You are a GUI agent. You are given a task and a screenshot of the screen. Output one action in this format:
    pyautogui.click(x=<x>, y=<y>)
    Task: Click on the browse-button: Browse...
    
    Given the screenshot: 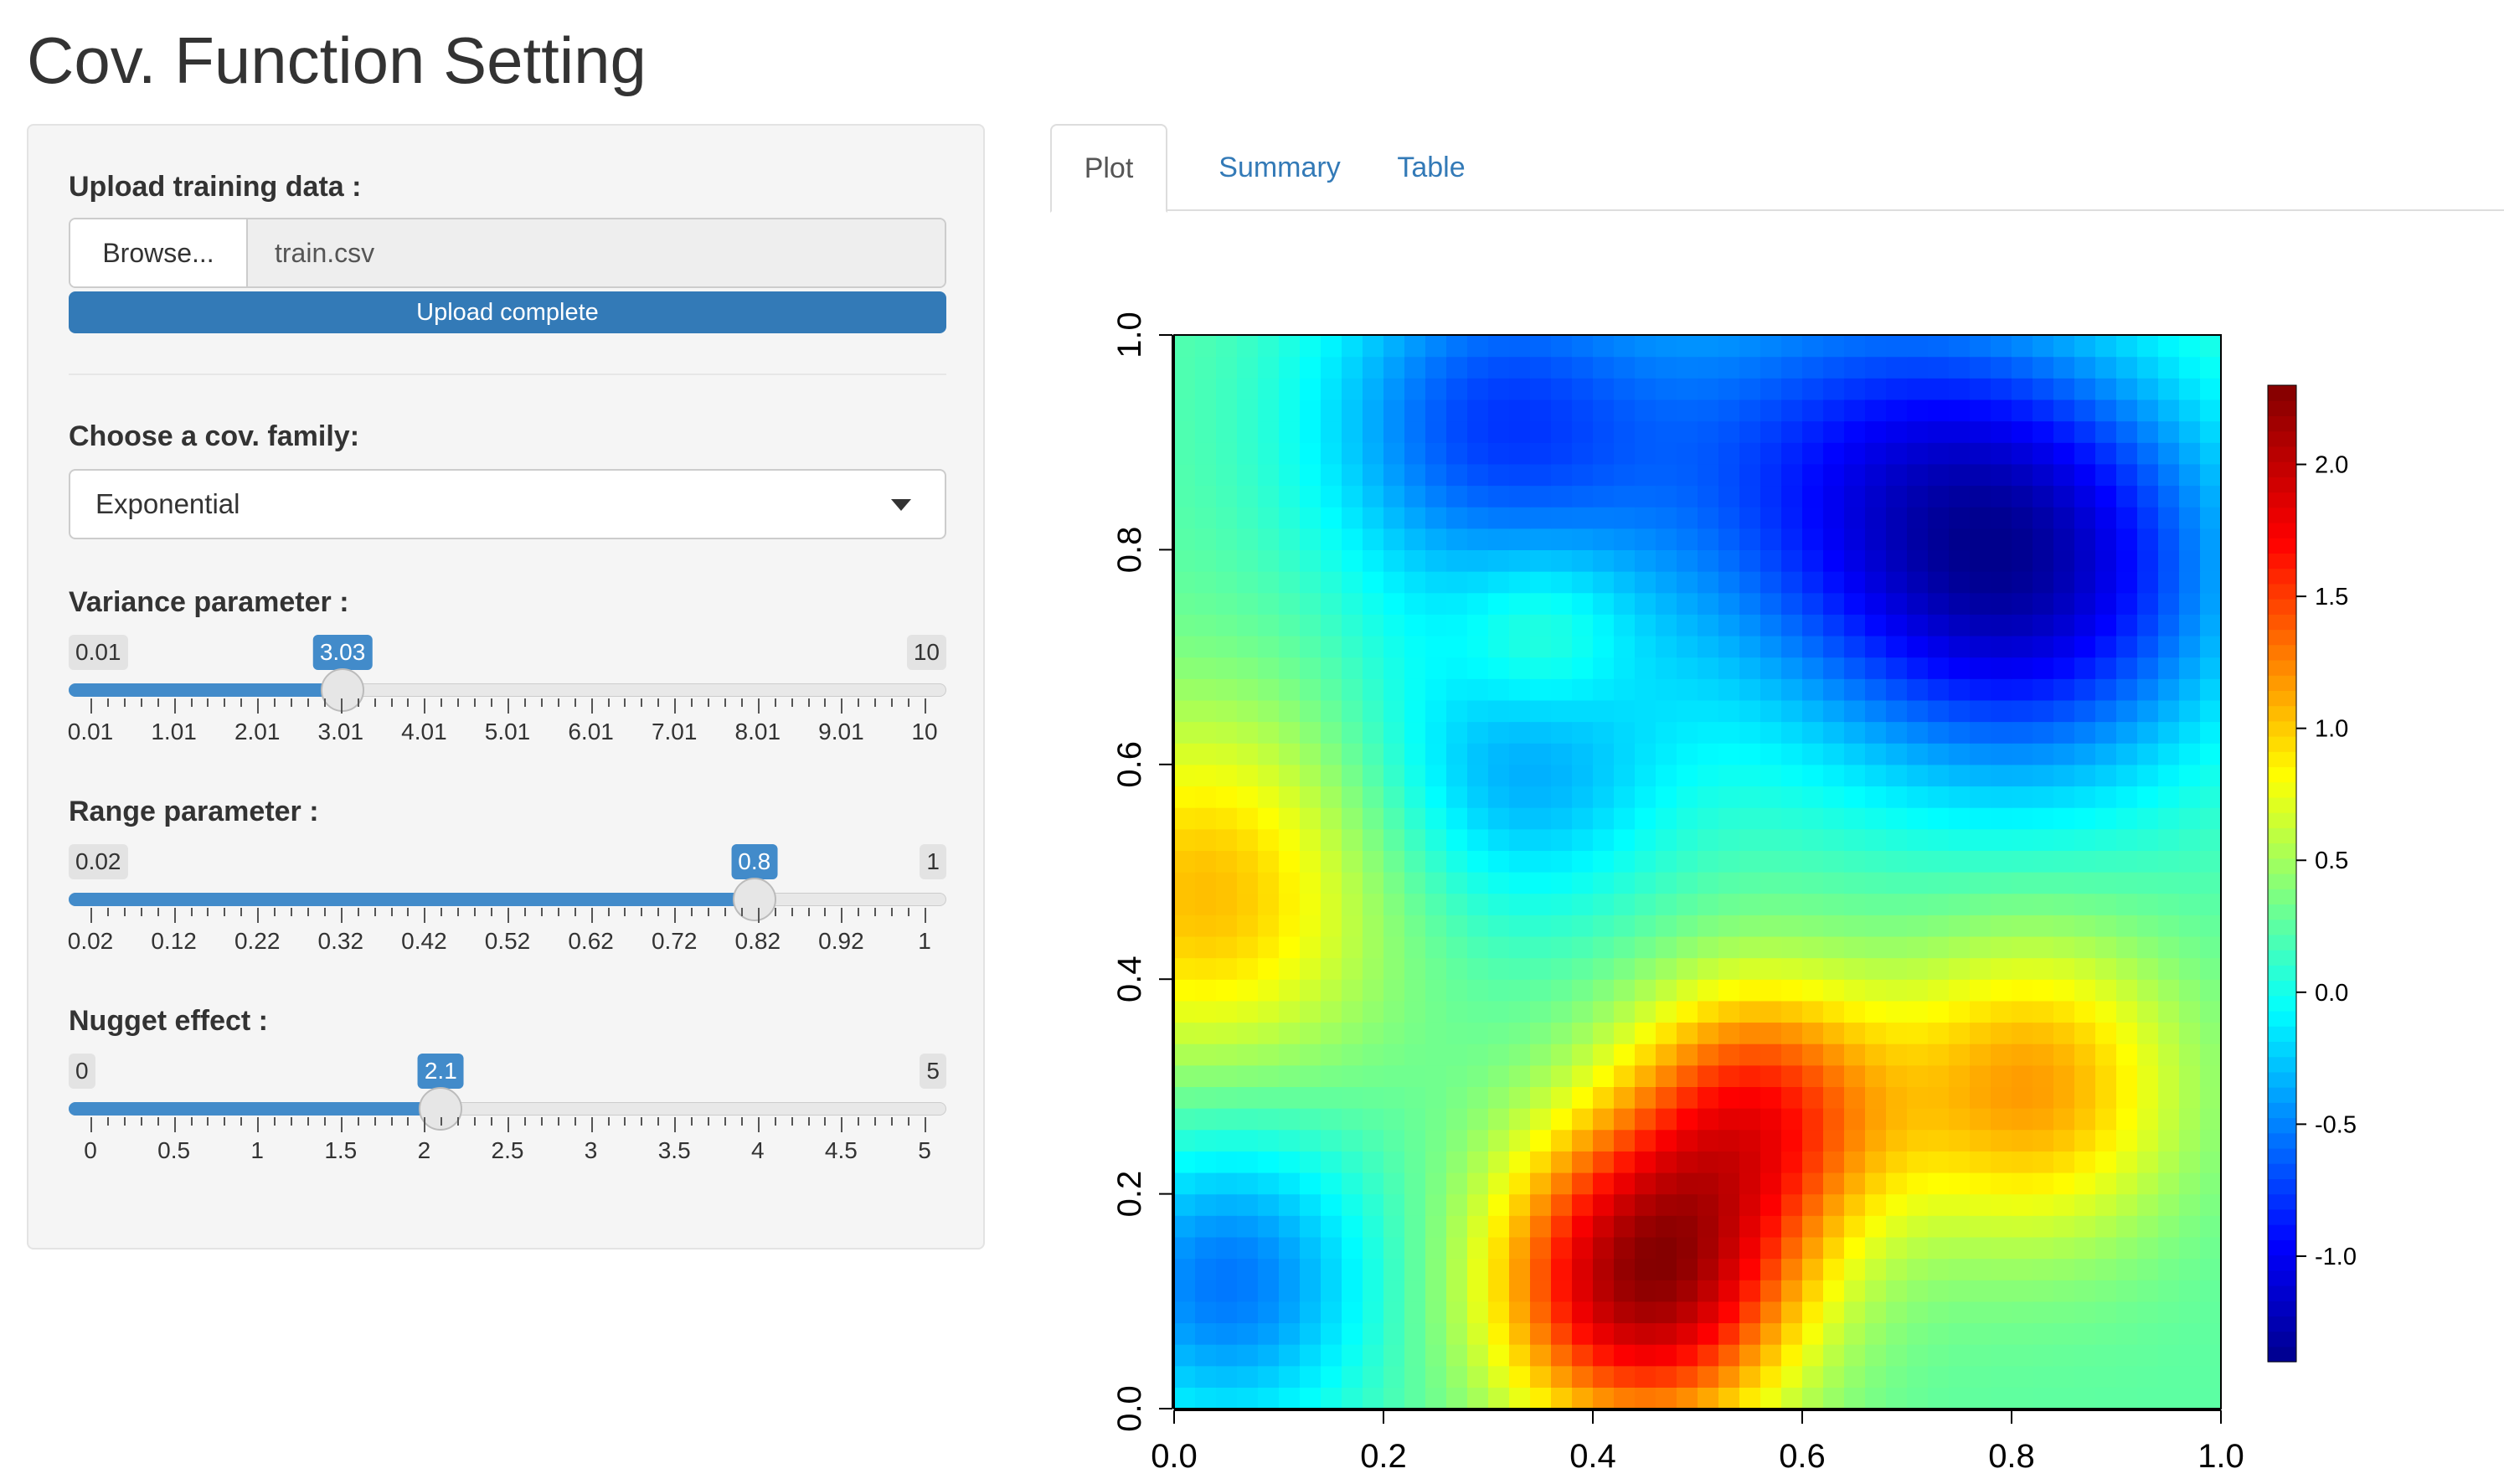 What is the action you would take?
    pyautogui.click(x=159, y=252)
    